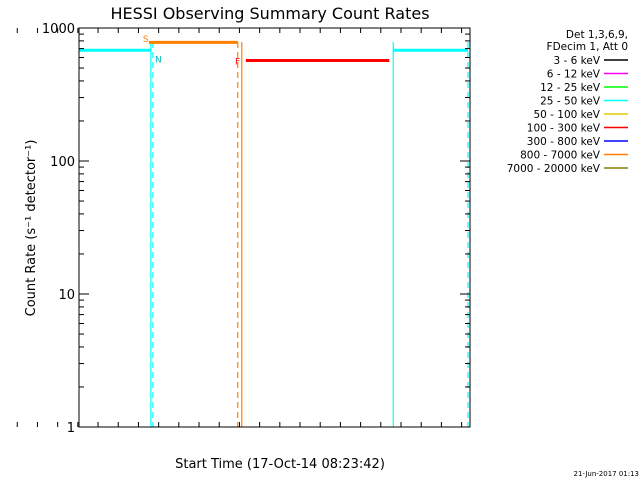  Describe the element at coordinates (564, 142) in the screenshot. I see `legend-label-7: 300 - 800 keV` at that location.